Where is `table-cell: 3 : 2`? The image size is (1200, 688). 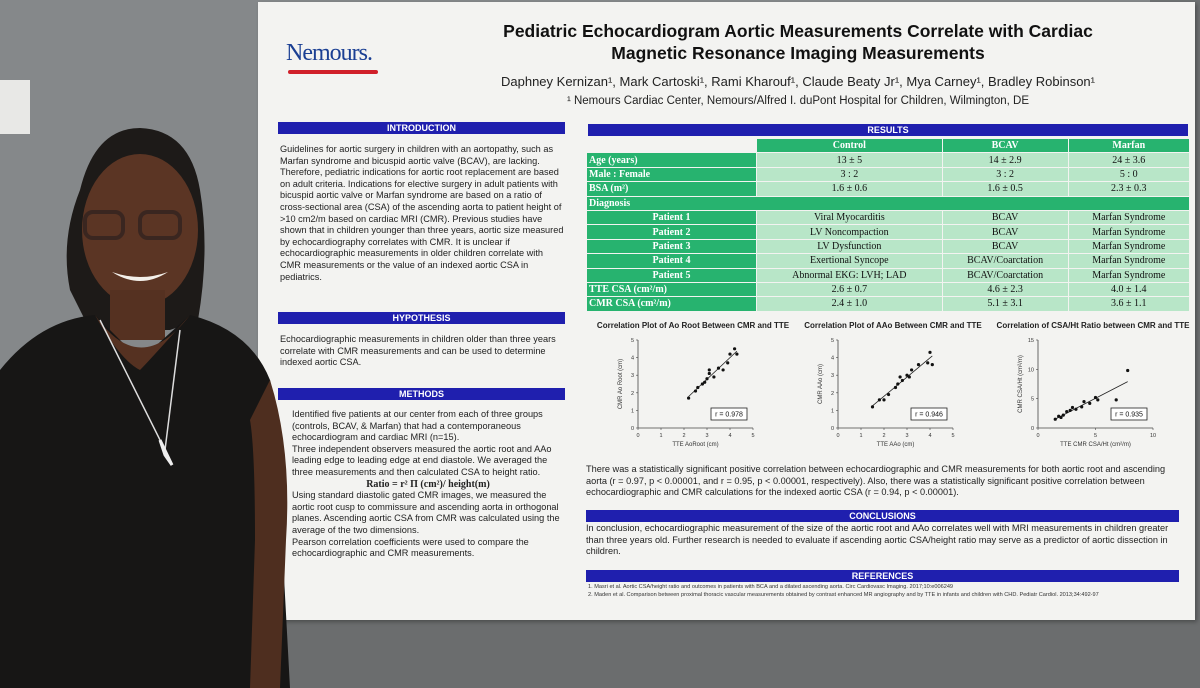 table-cell: 3 : 2 is located at coordinates (1005, 174).